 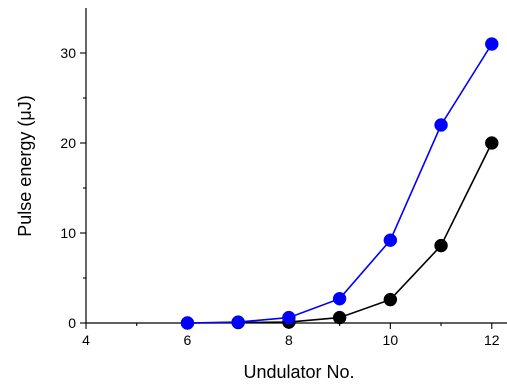 I want to click on x-tick-label: 10, so click(x=391, y=340).